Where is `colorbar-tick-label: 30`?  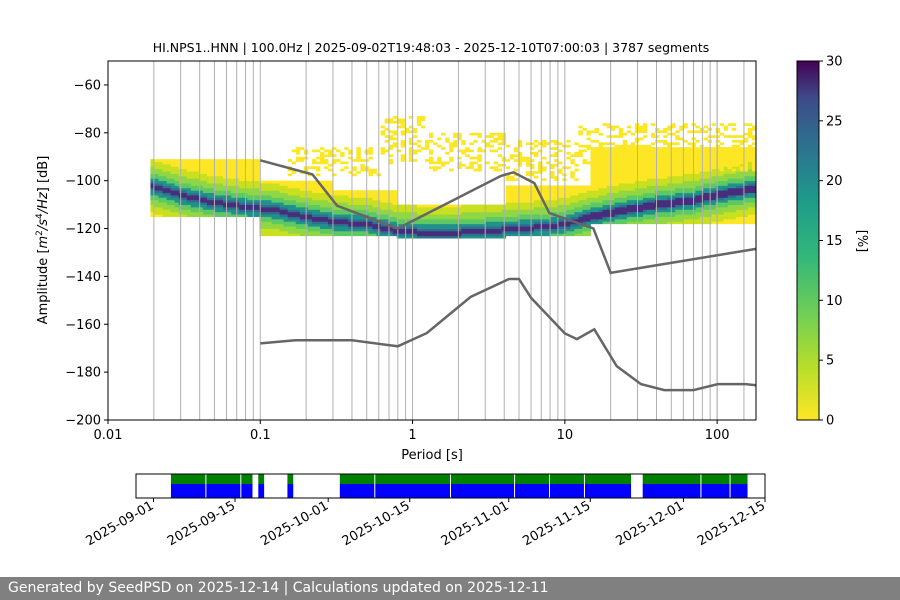 colorbar-tick-label: 30 is located at coordinates (834, 62).